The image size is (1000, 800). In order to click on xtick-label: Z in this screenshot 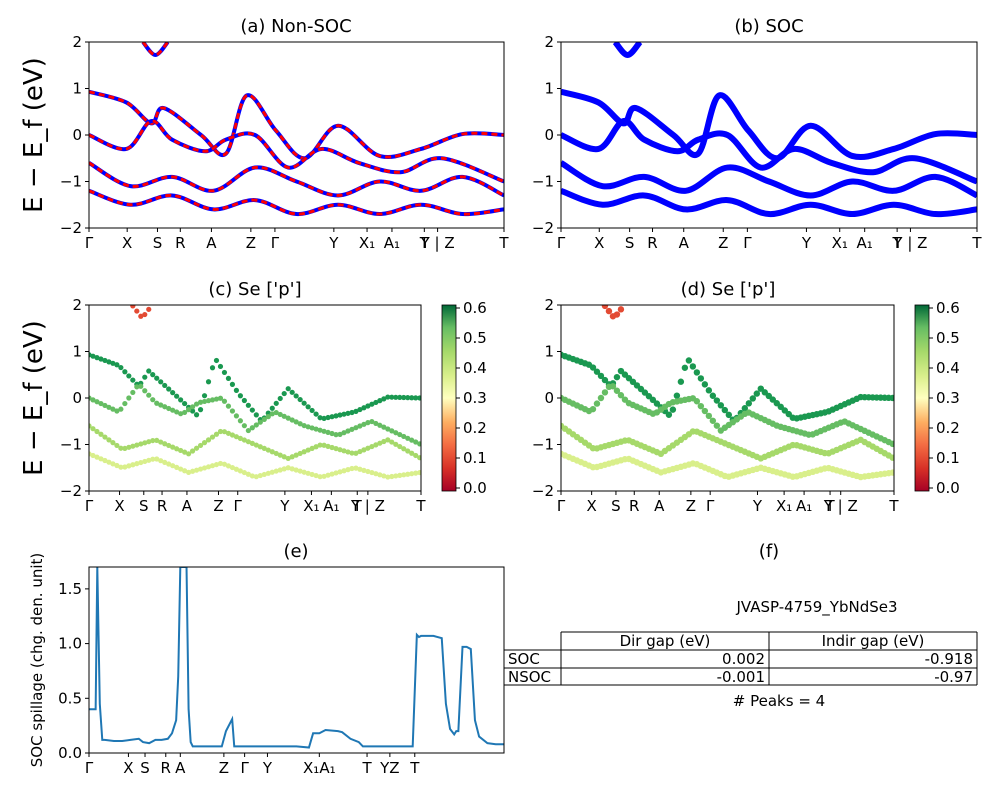, I will do `click(218, 506)`.